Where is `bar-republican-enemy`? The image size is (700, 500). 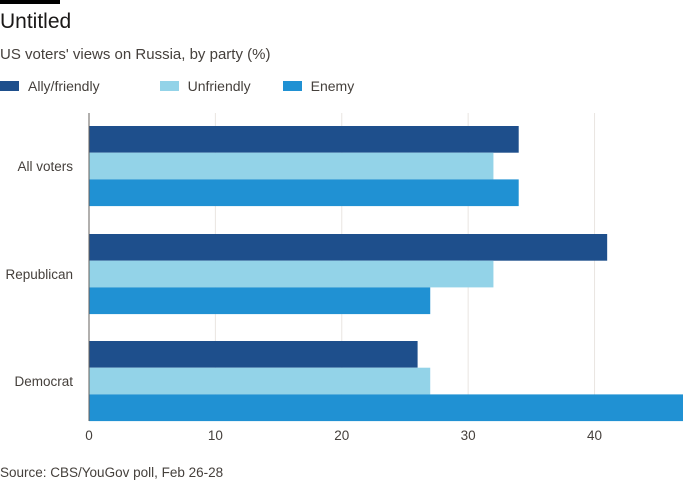 bar-republican-enemy is located at coordinates (260, 301).